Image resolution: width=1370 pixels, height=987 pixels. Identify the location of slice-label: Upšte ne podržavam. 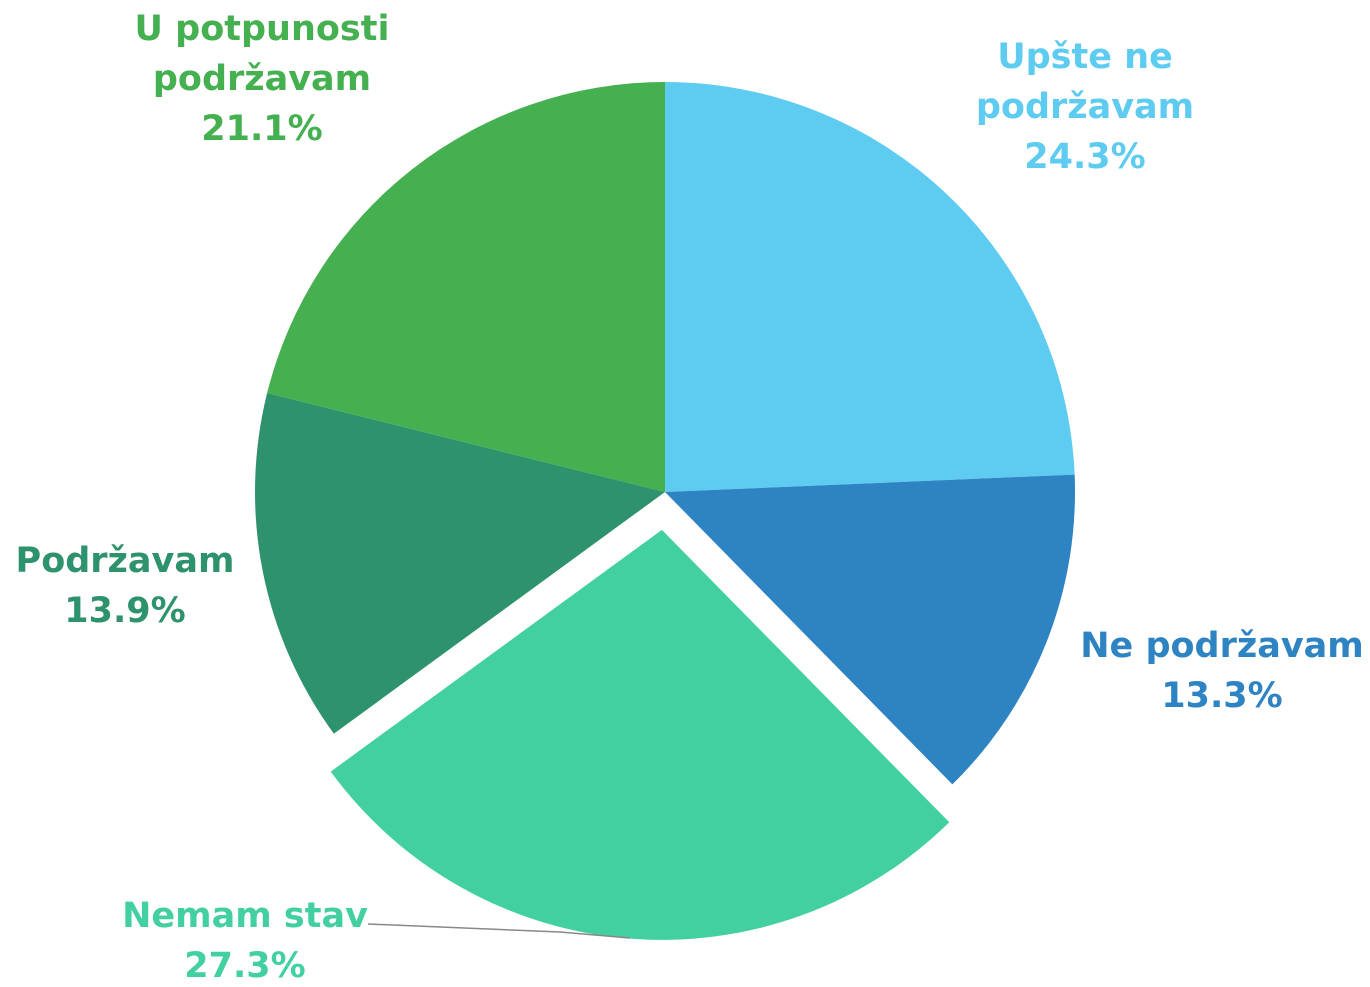
(1085, 82).